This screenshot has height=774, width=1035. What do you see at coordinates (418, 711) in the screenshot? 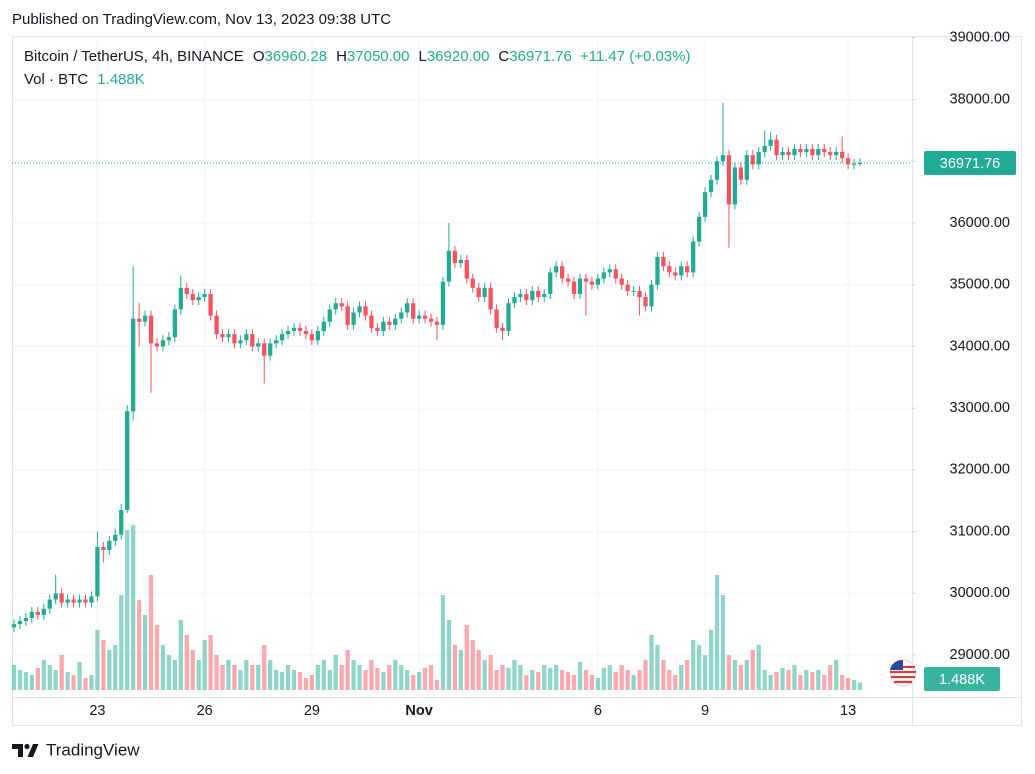
I see `x-tick-label: Nov` at bounding box center [418, 711].